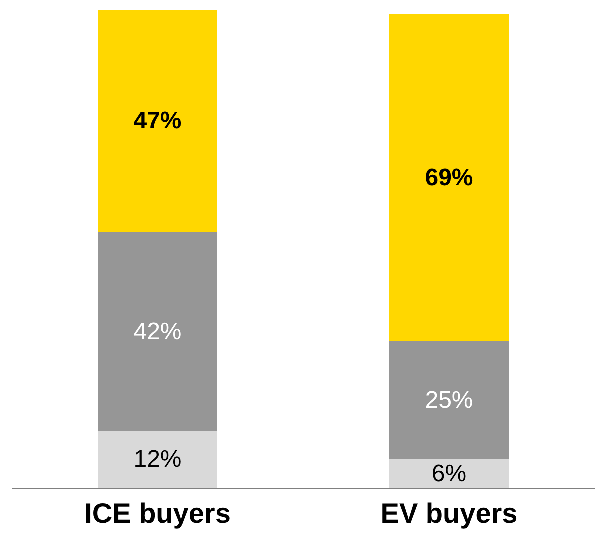  I want to click on data-label: 25%, so click(449, 400).